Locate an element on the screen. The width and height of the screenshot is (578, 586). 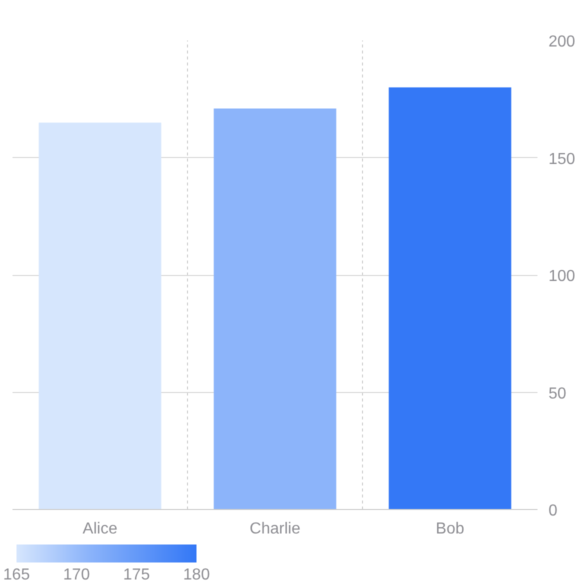
color-bar-label: 165 is located at coordinates (16, 575).